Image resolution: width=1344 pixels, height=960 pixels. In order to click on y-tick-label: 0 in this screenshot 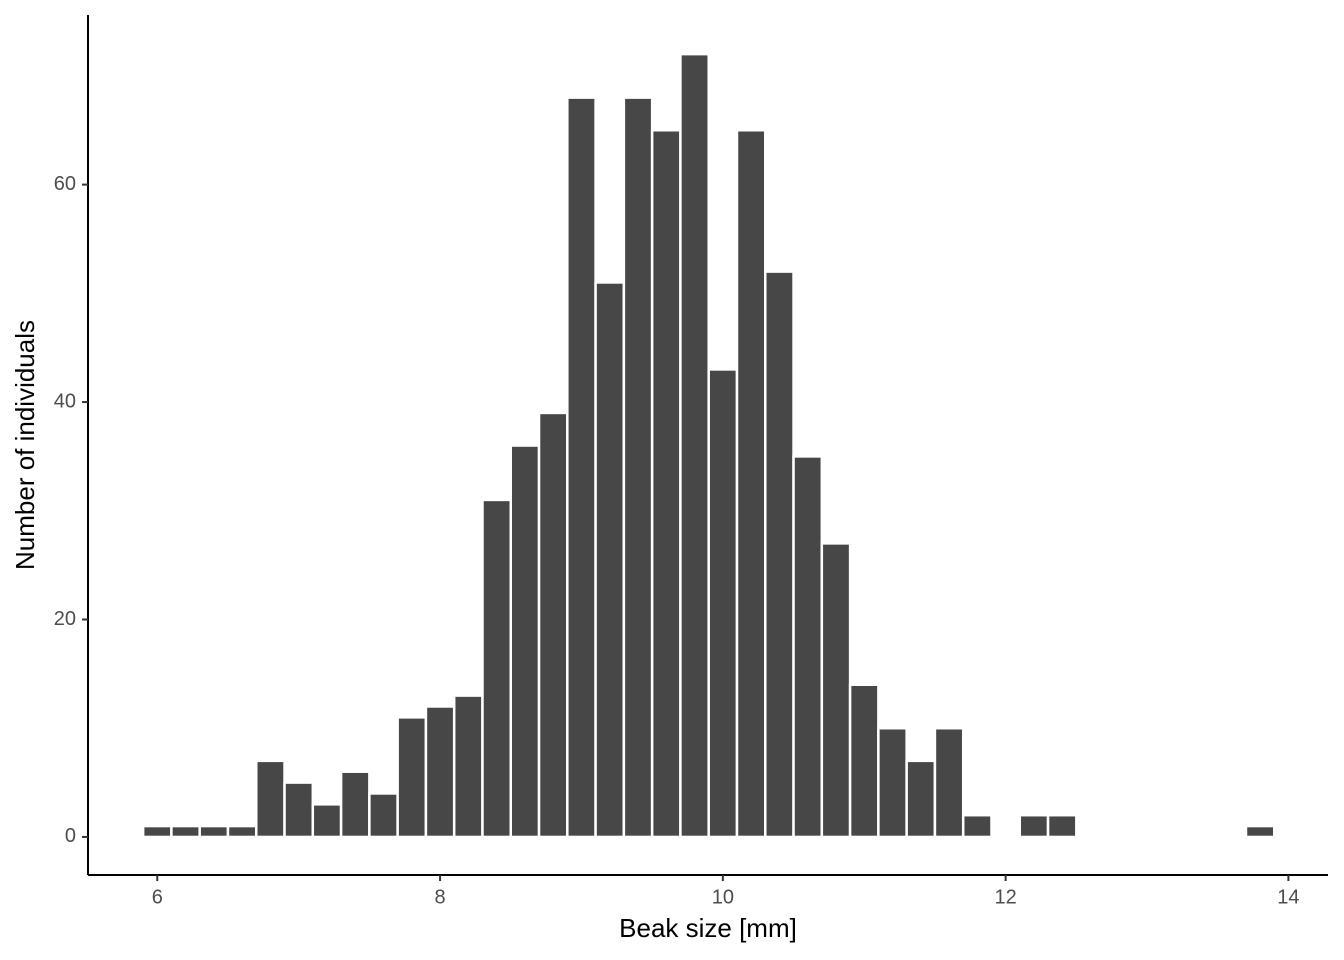, I will do `click(70, 836)`.